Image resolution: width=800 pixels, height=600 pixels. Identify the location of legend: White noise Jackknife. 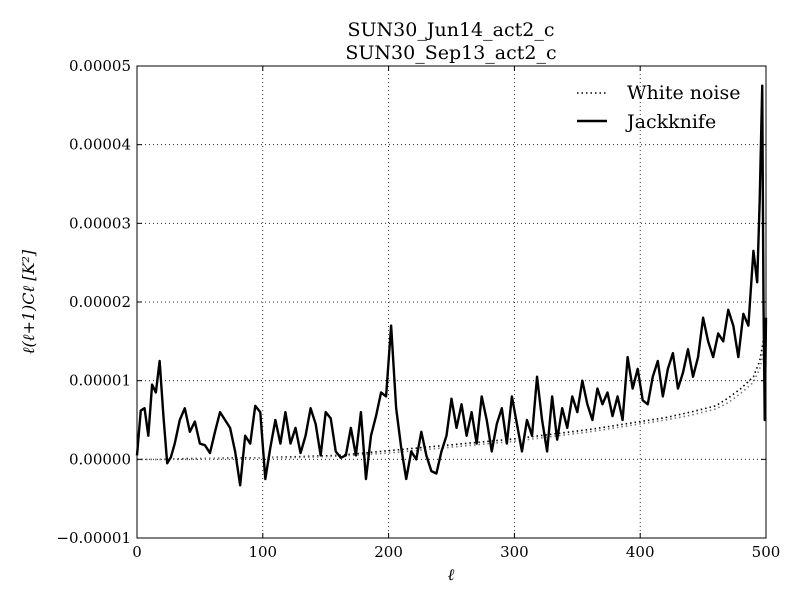
(659, 107).